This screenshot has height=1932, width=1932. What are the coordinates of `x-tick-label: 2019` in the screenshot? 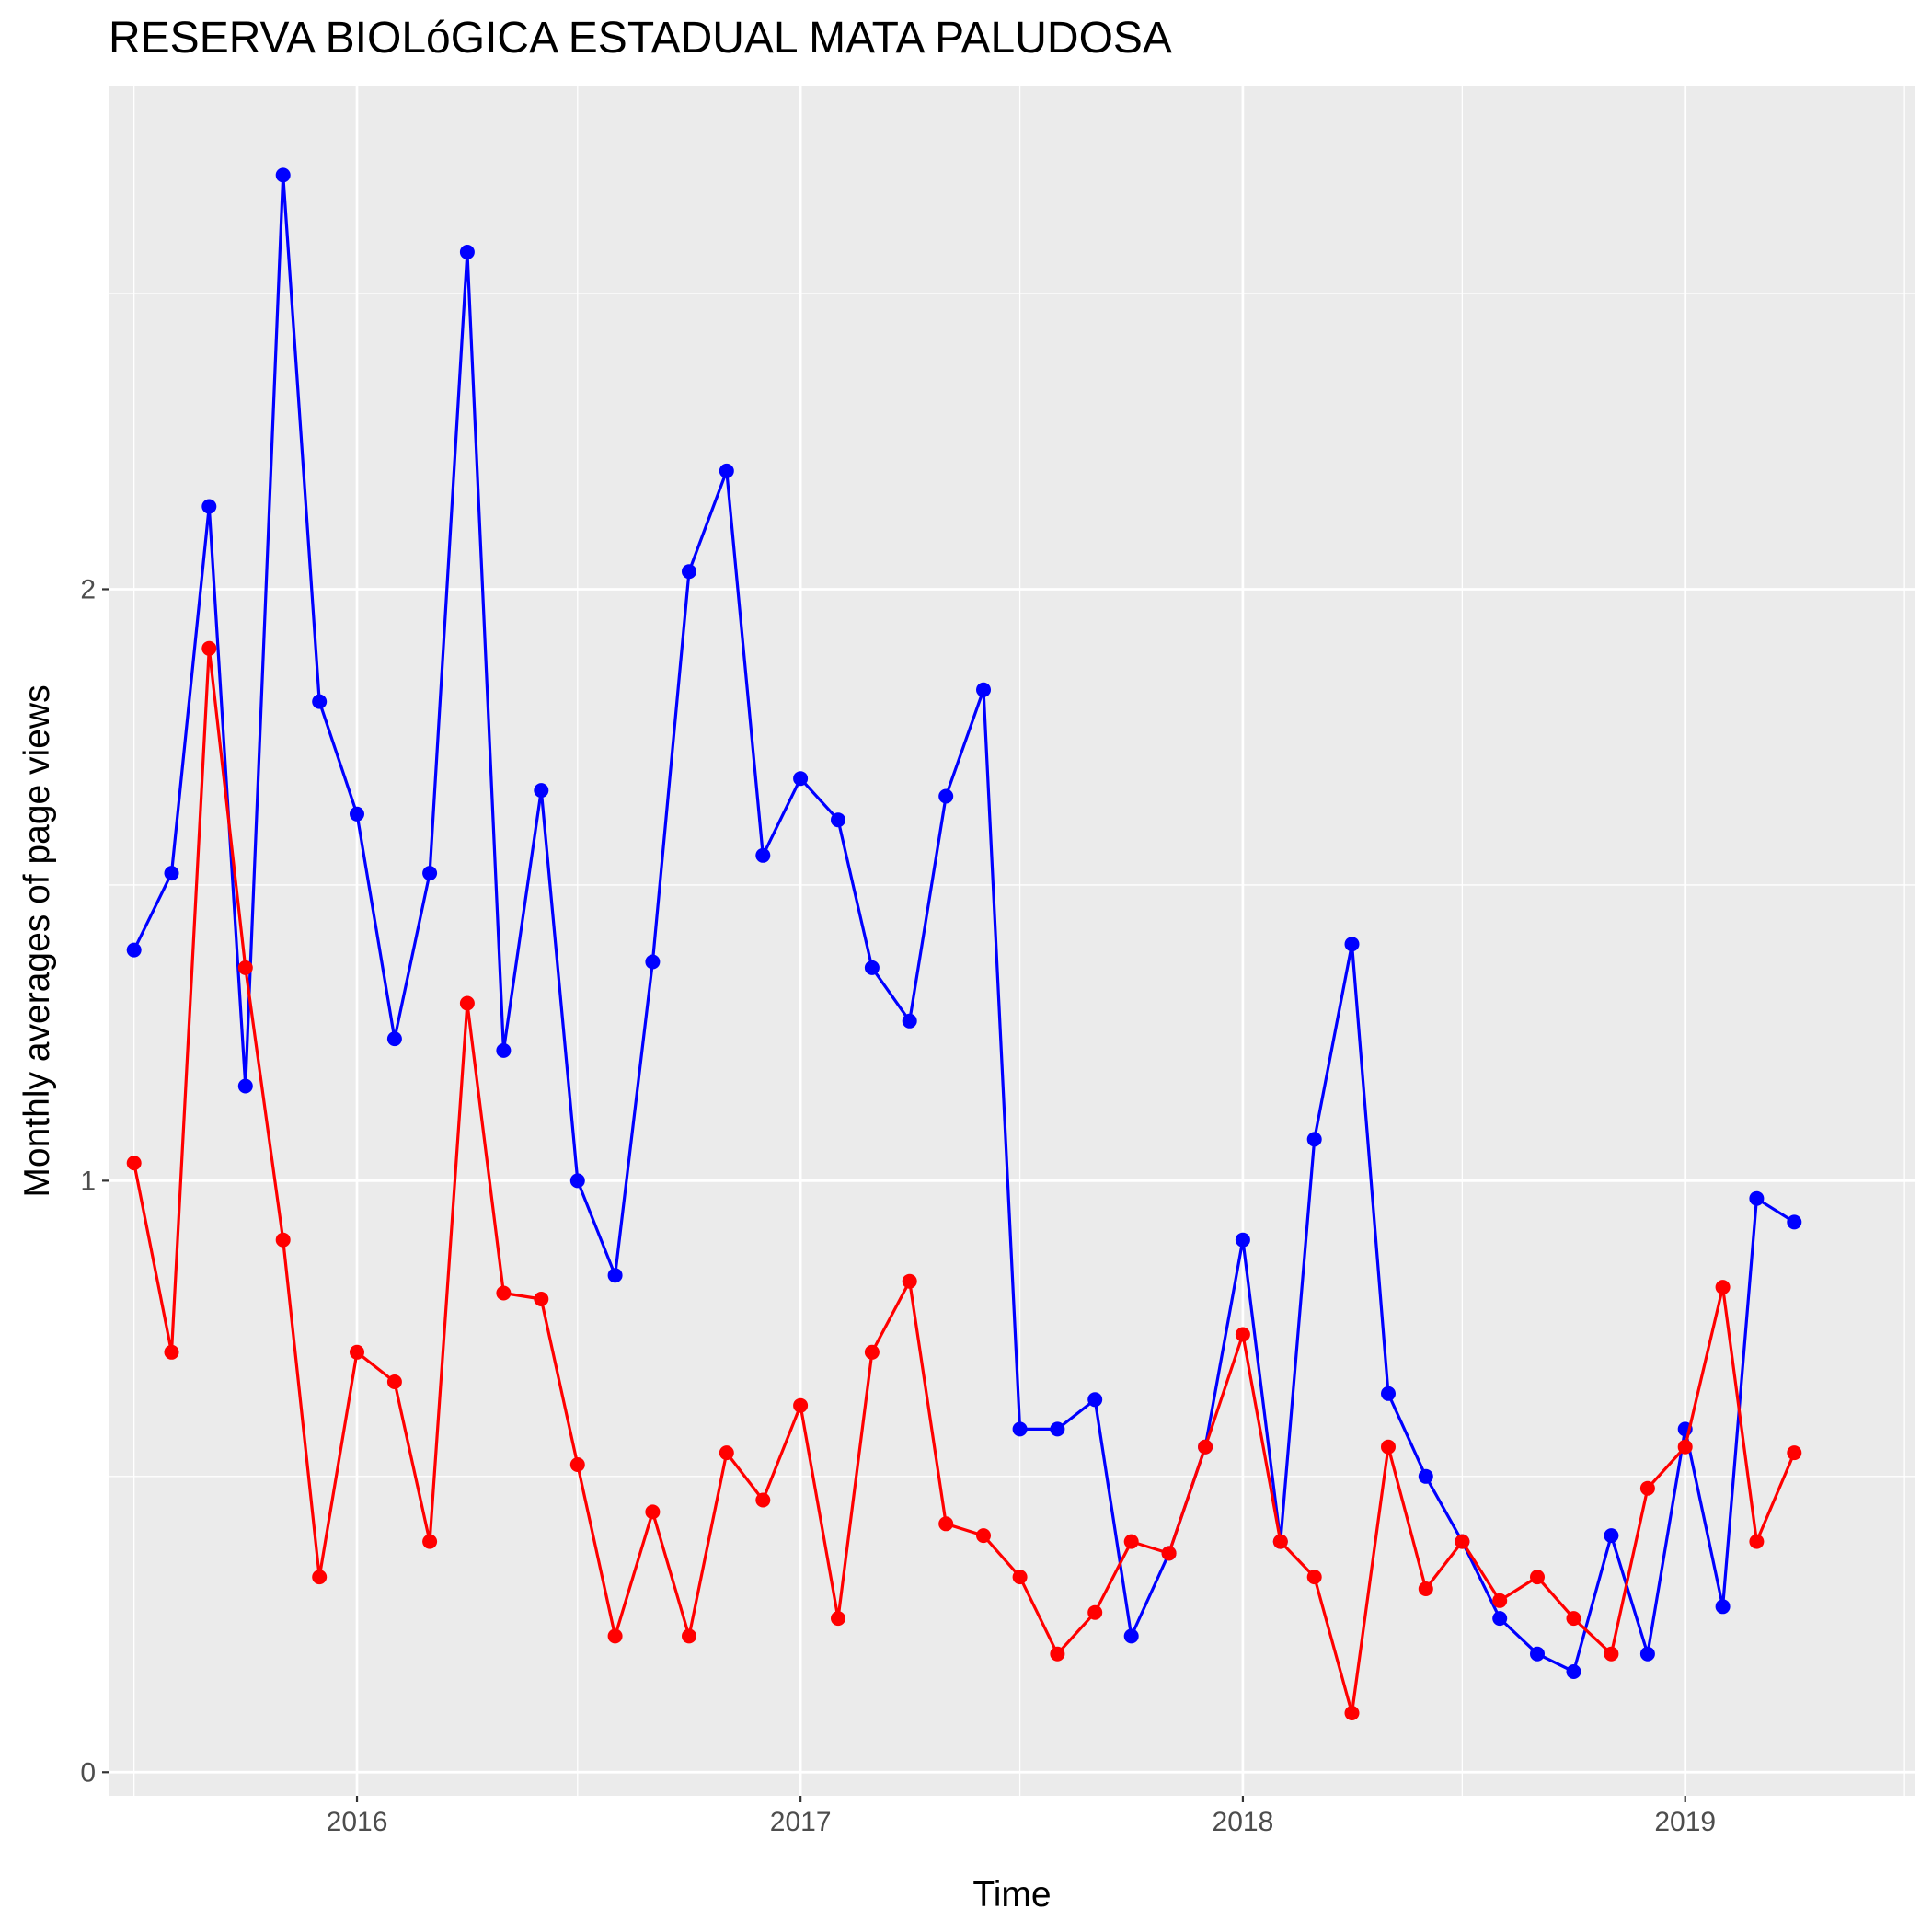 It's located at (1685, 1822).